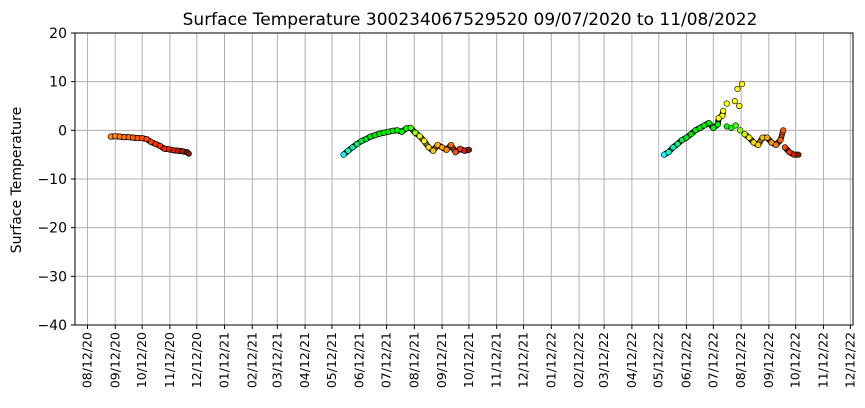 This screenshot has height=408, width=865. I want to click on y-tick-label: 0, so click(62, 131).